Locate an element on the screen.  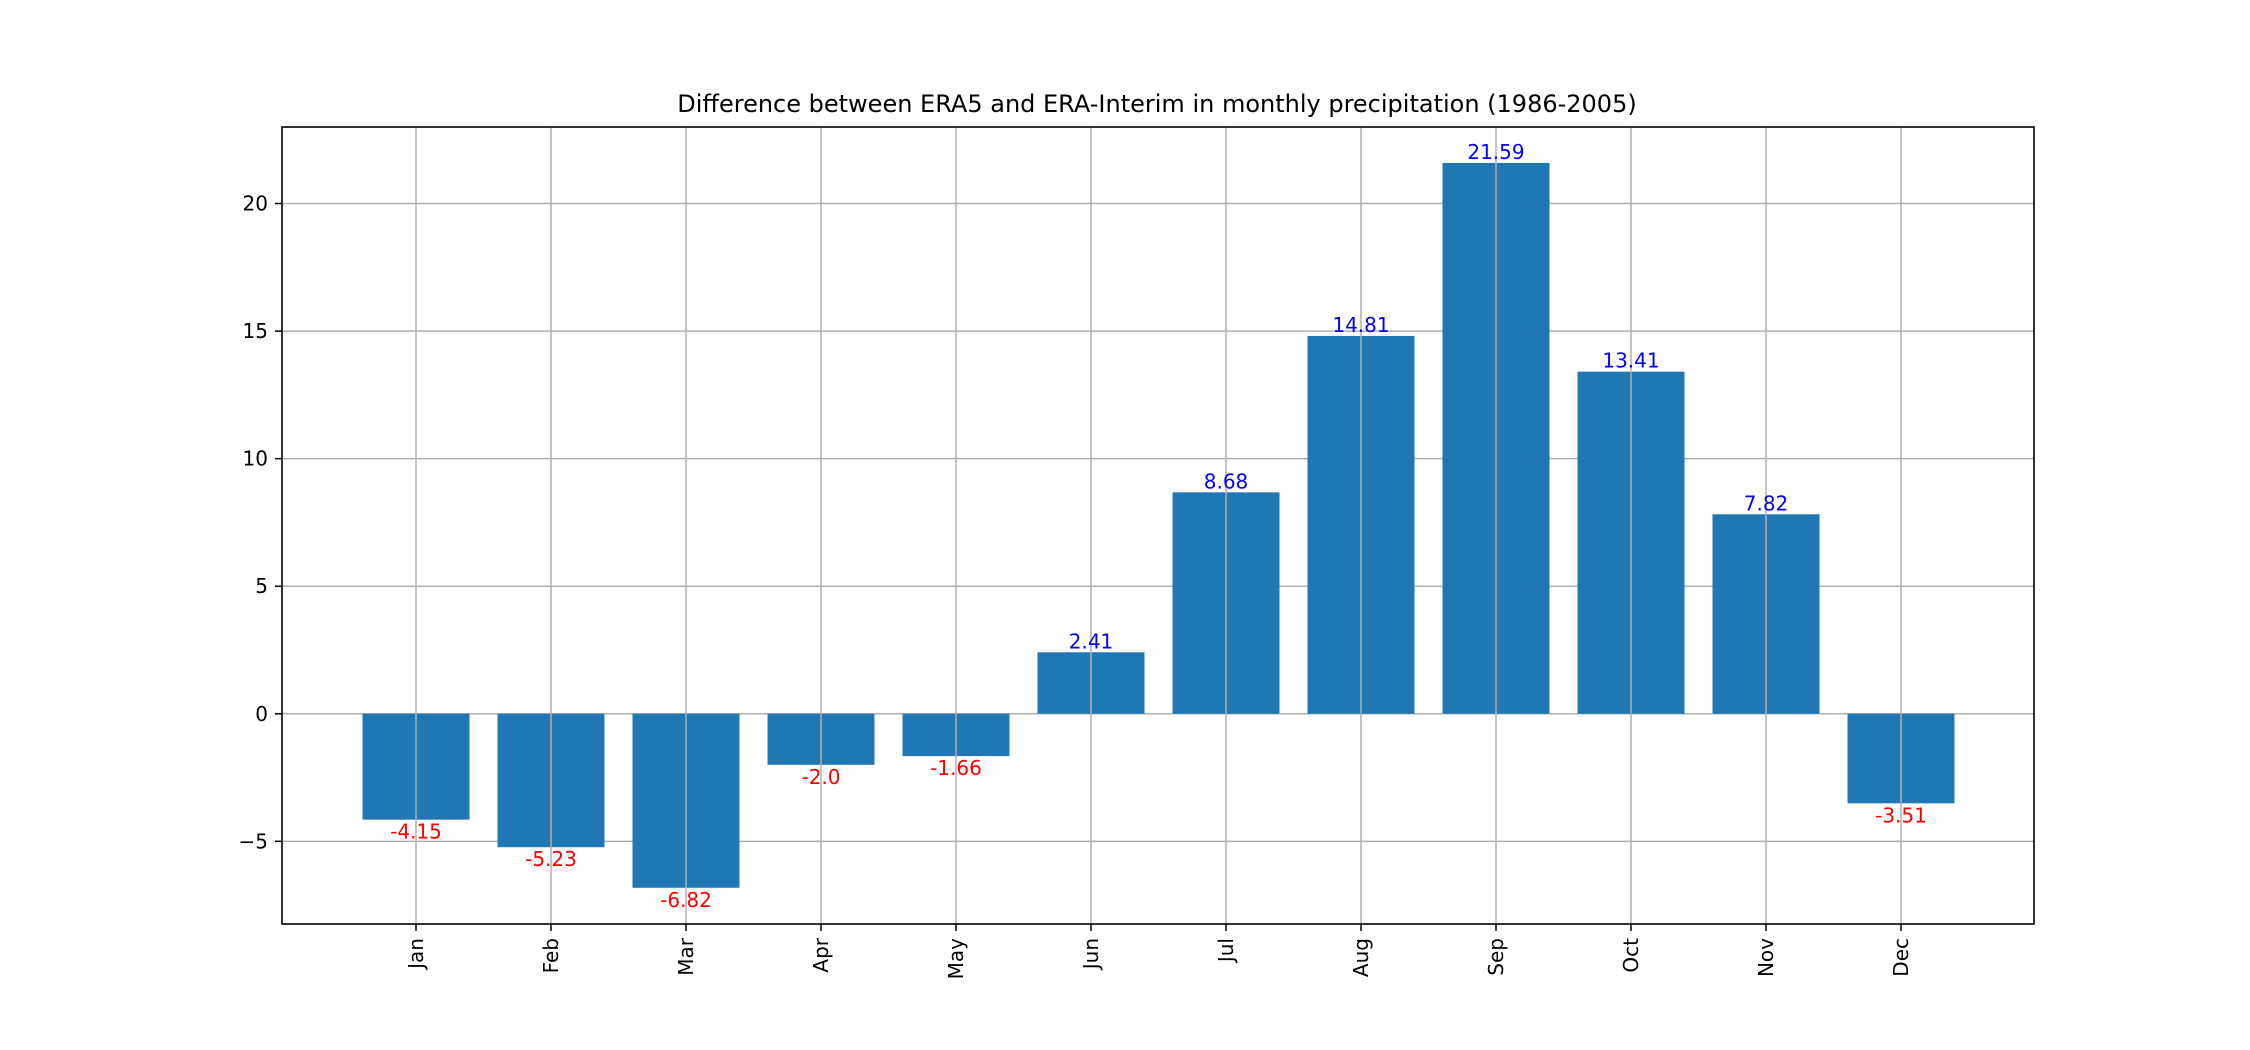
x-tick-label-dec: Dec is located at coordinates (1901, 957).